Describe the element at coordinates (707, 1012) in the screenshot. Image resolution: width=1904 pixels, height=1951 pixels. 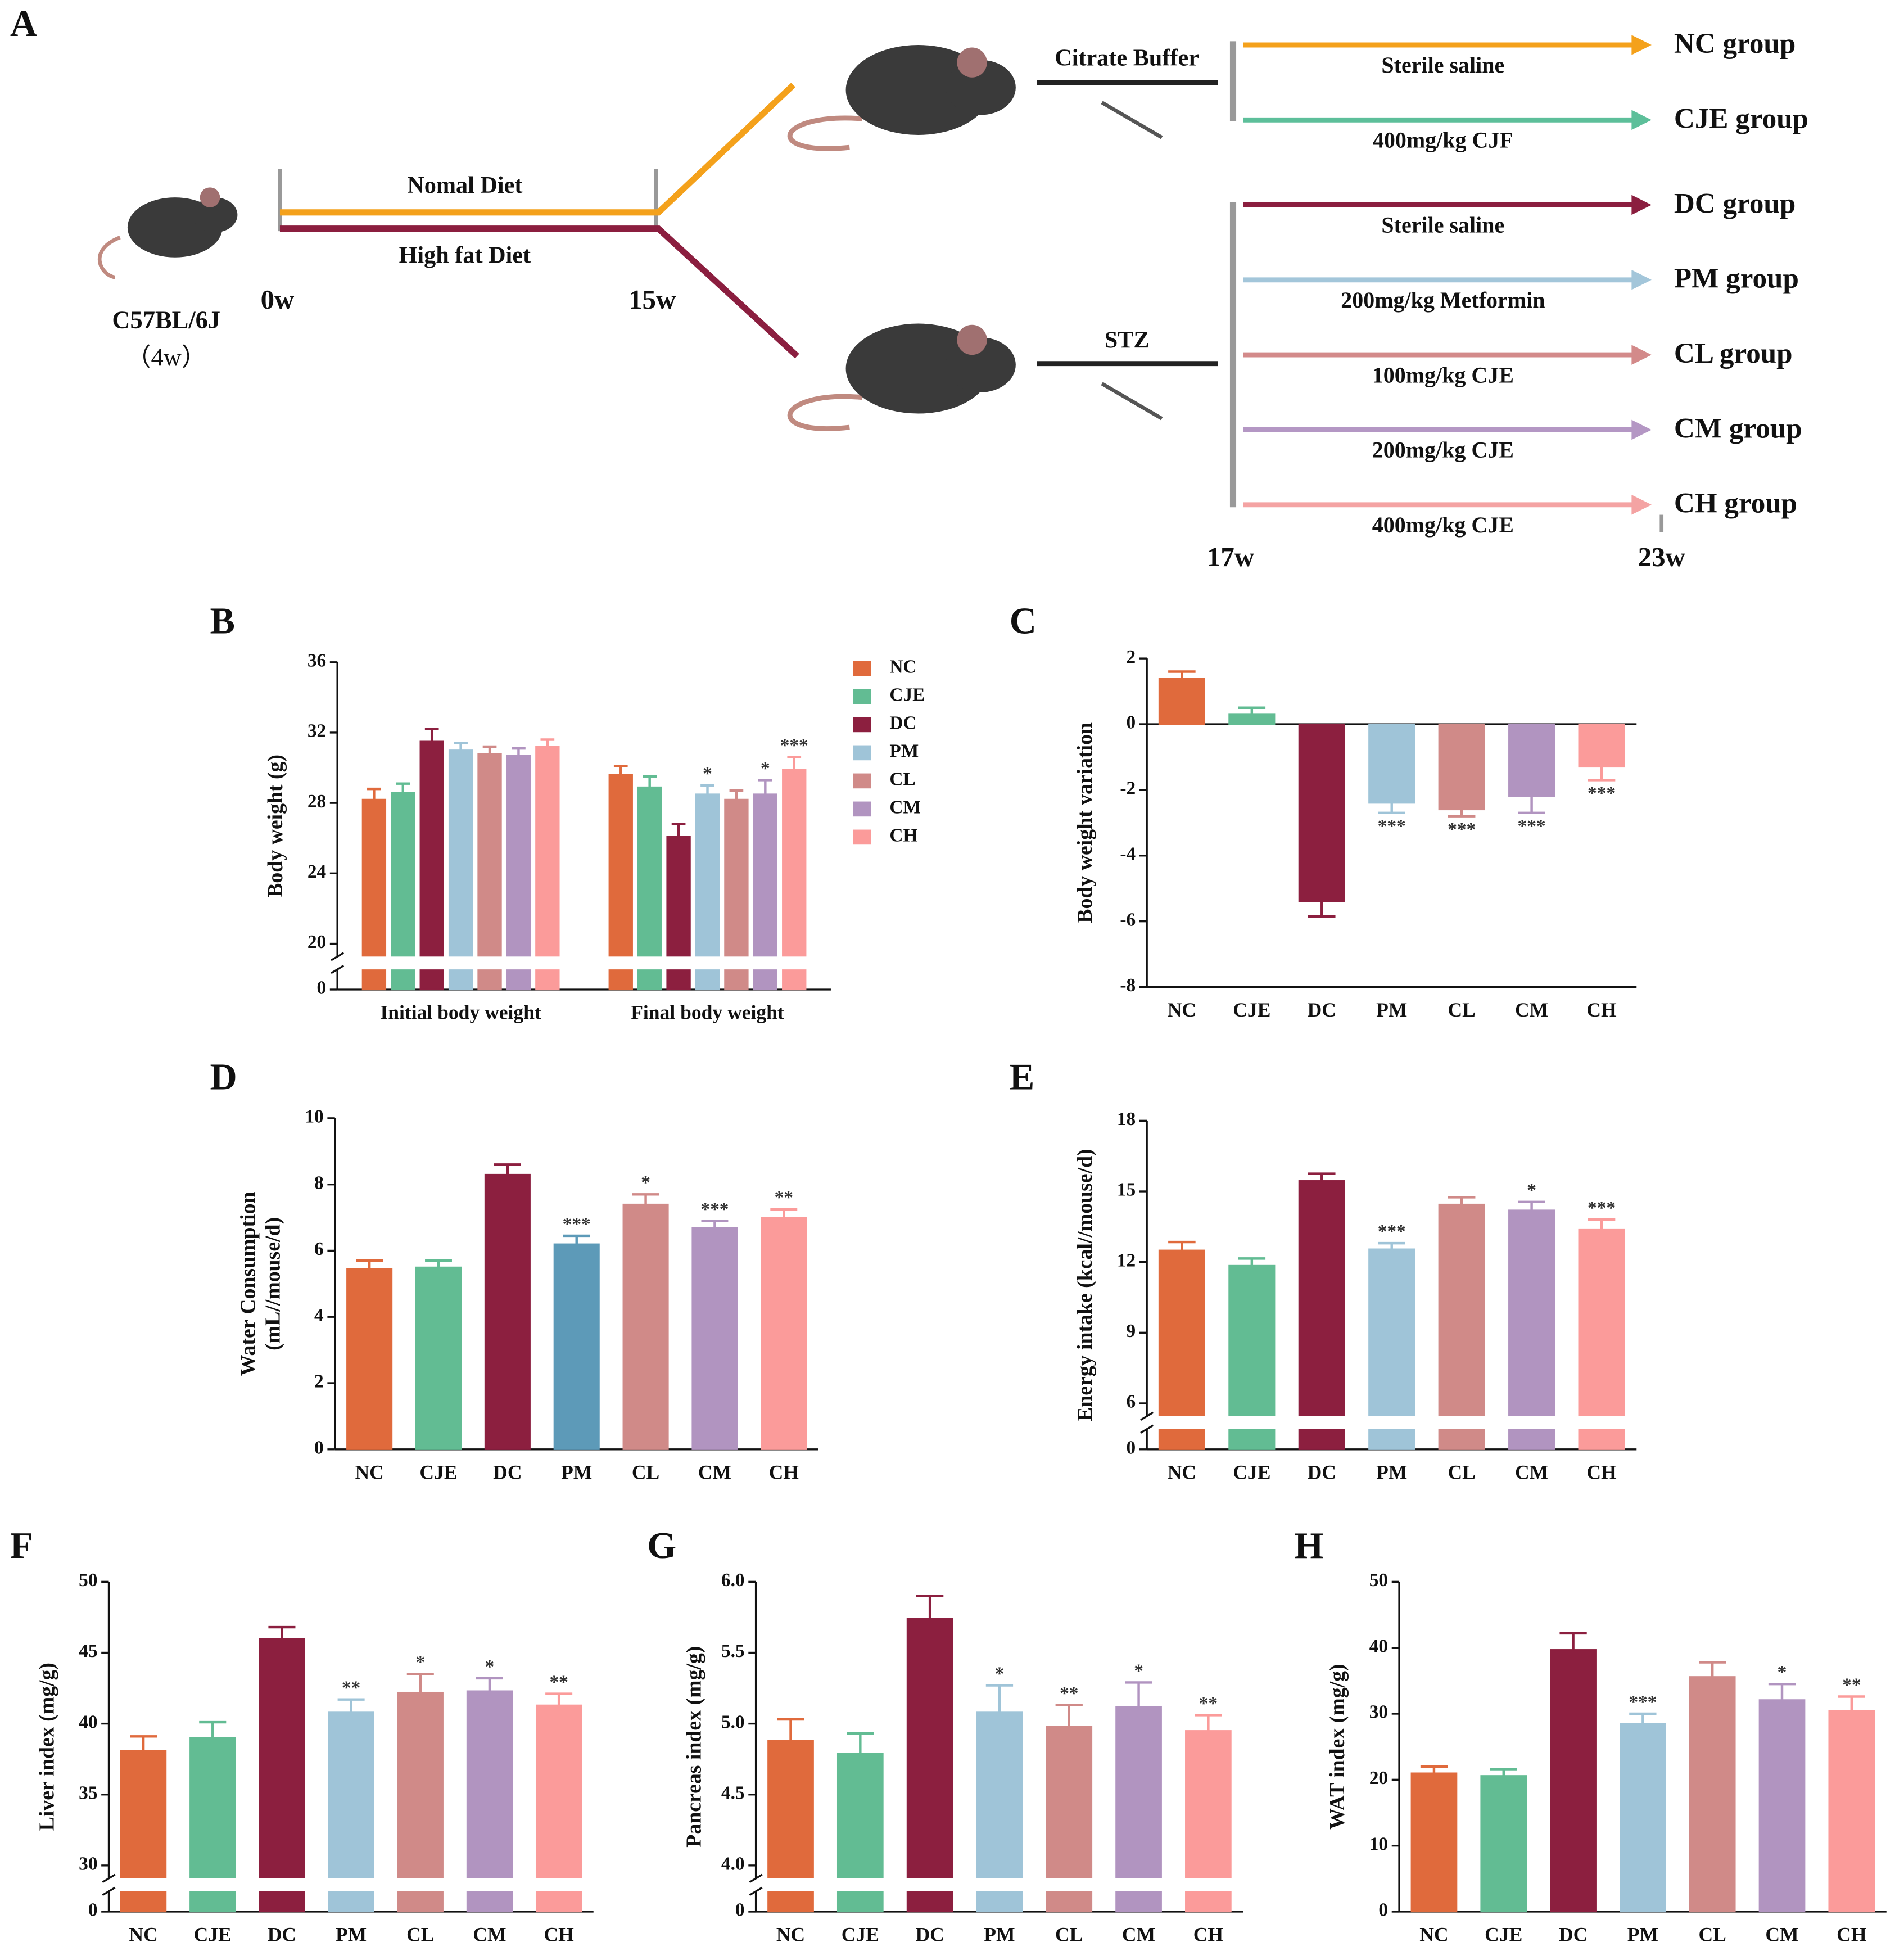
I see `x-tick-label: Final body weight` at that location.